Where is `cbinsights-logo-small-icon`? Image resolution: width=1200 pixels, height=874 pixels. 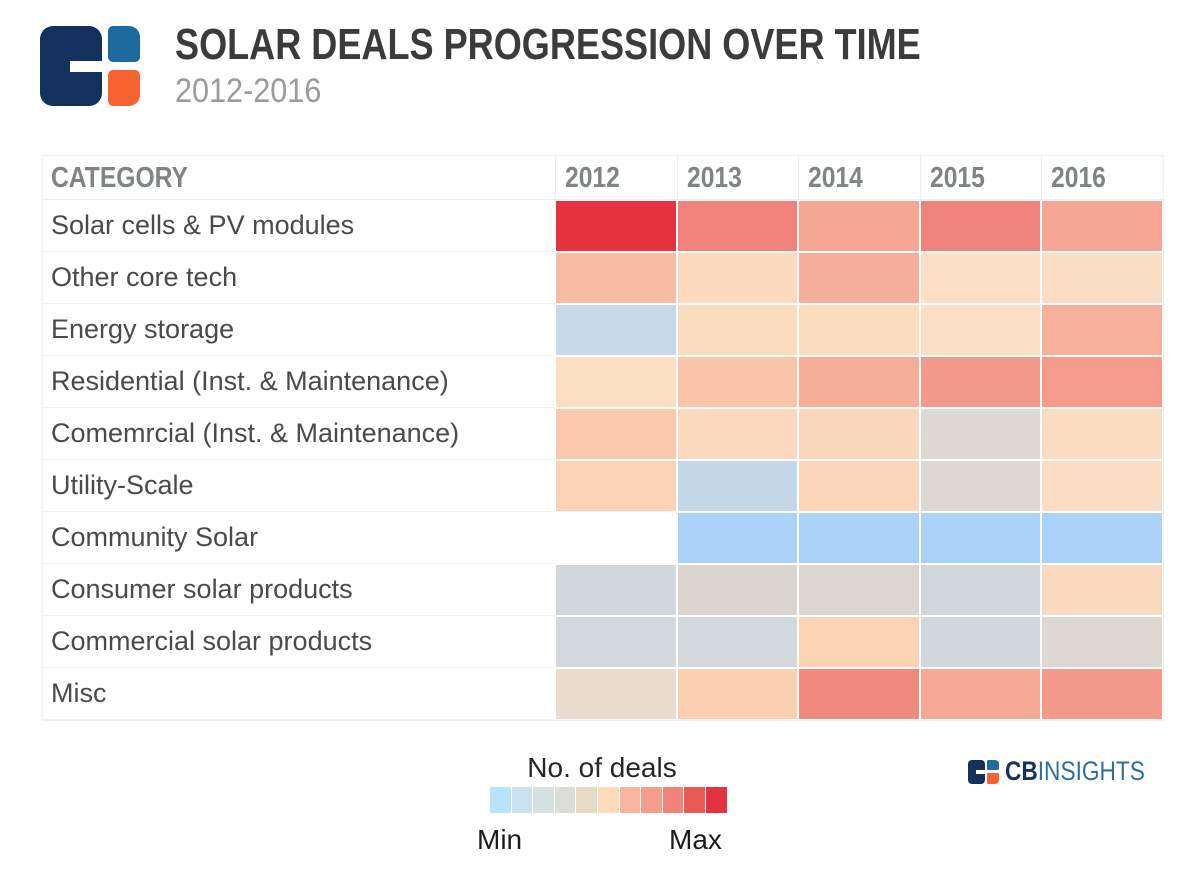
cbinsights-logo-small-icon is located at coordinates (983, 771).